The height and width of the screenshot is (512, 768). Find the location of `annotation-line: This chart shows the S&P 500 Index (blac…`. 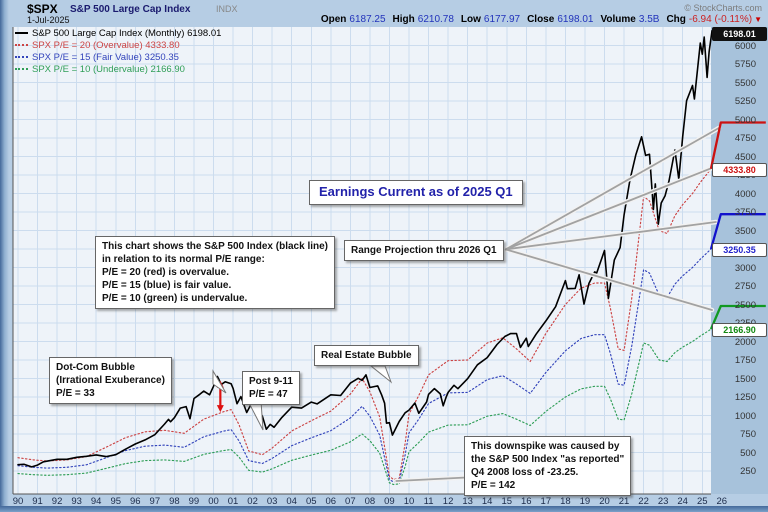

annotation-line: This chart shows the S&P 500 Index (blac… is located at coordinates (215, 246).